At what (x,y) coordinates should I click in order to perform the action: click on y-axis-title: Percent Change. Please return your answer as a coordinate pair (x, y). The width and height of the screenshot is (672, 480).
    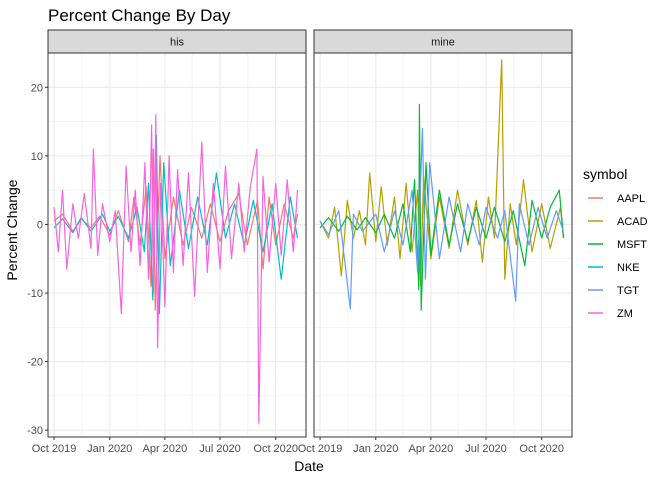
    Looking at the image, I should click on (12, 229).